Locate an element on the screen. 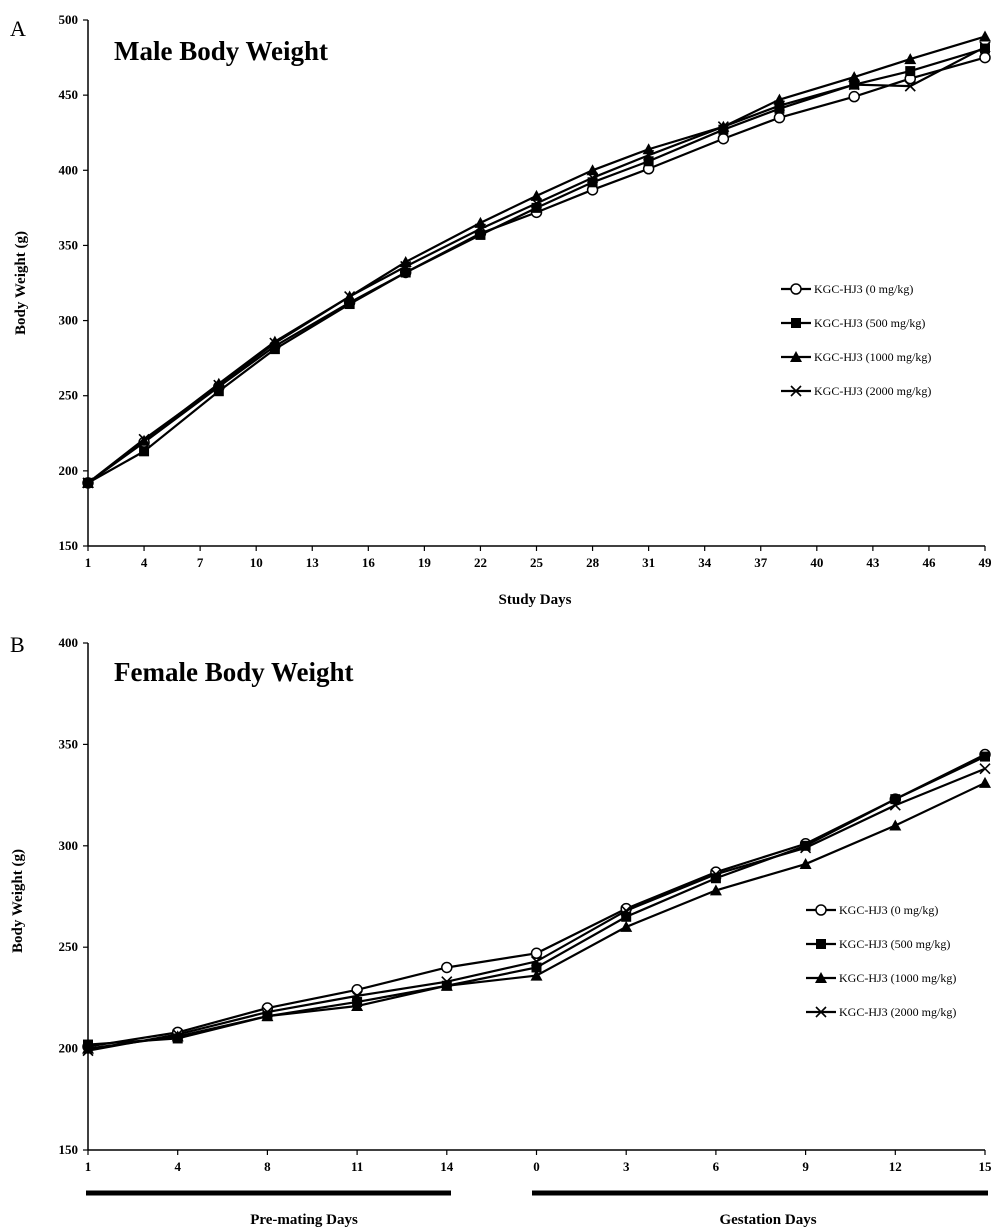  panel-b-x-tick-label: 9 is located at coordinates (805, 1166).